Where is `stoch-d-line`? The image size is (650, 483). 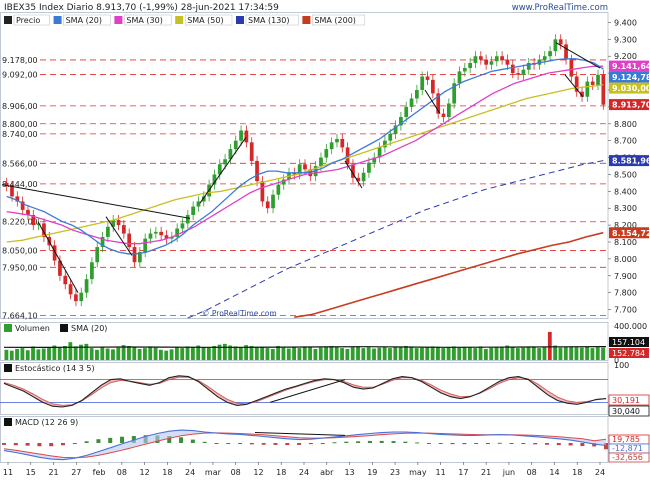 stoch-d-line is located at coordinates (305, 391).